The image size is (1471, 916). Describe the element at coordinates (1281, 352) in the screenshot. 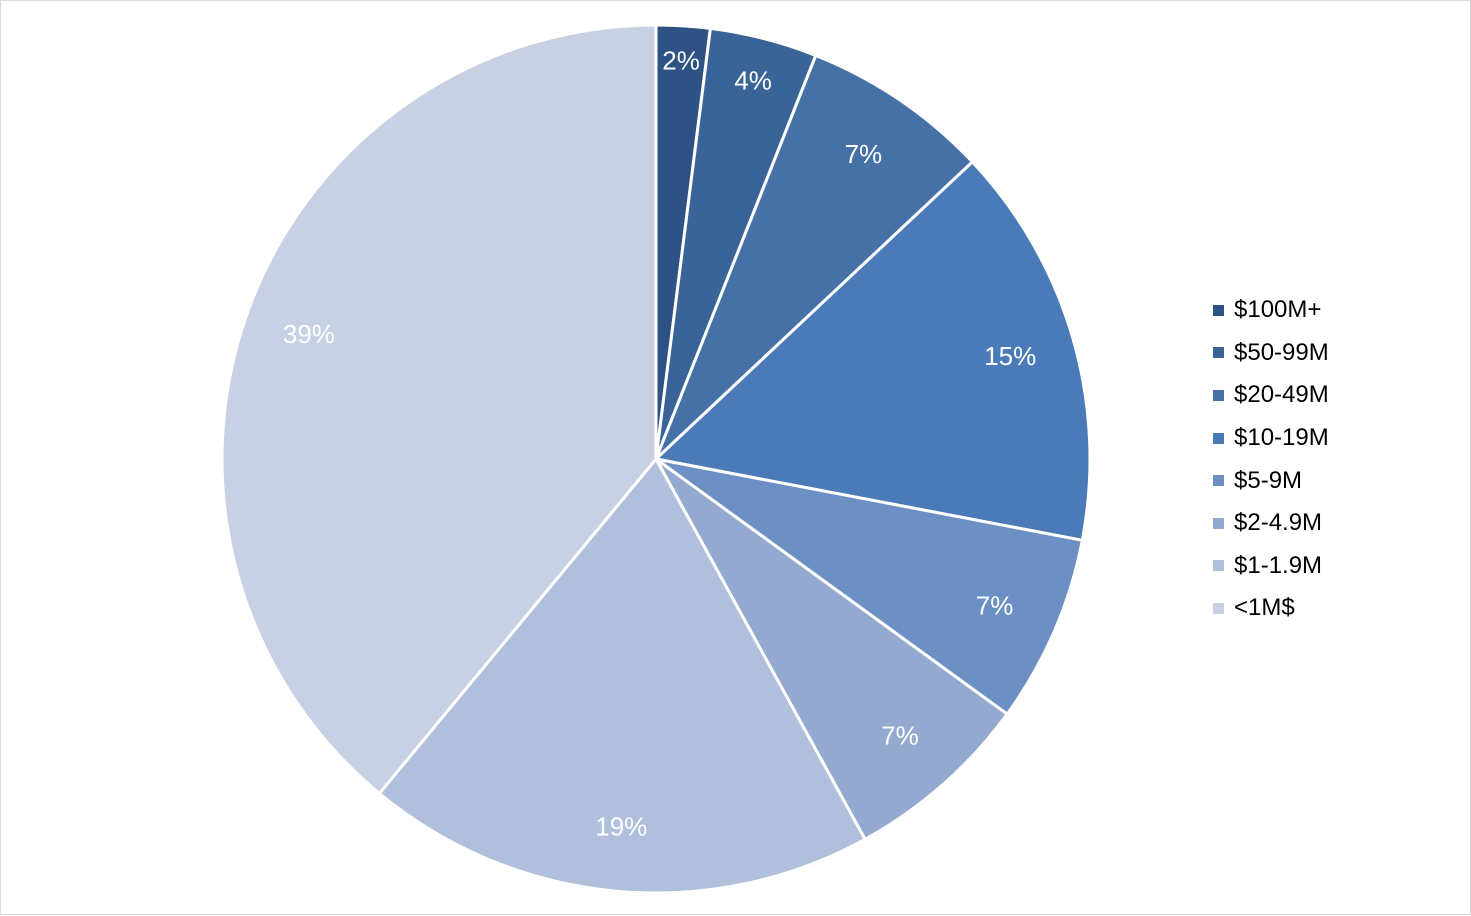

I see `legend-label: $50-99M` at that location.